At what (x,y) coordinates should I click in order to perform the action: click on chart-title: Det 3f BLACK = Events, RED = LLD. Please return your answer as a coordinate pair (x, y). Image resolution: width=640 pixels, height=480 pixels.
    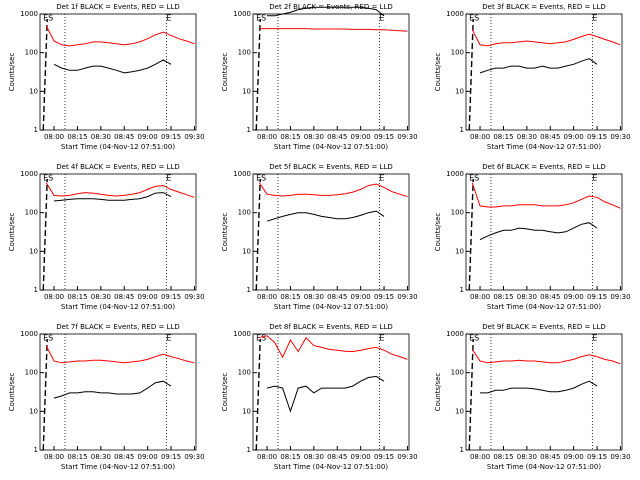
    Looking at the image, I should click on (543, 7).